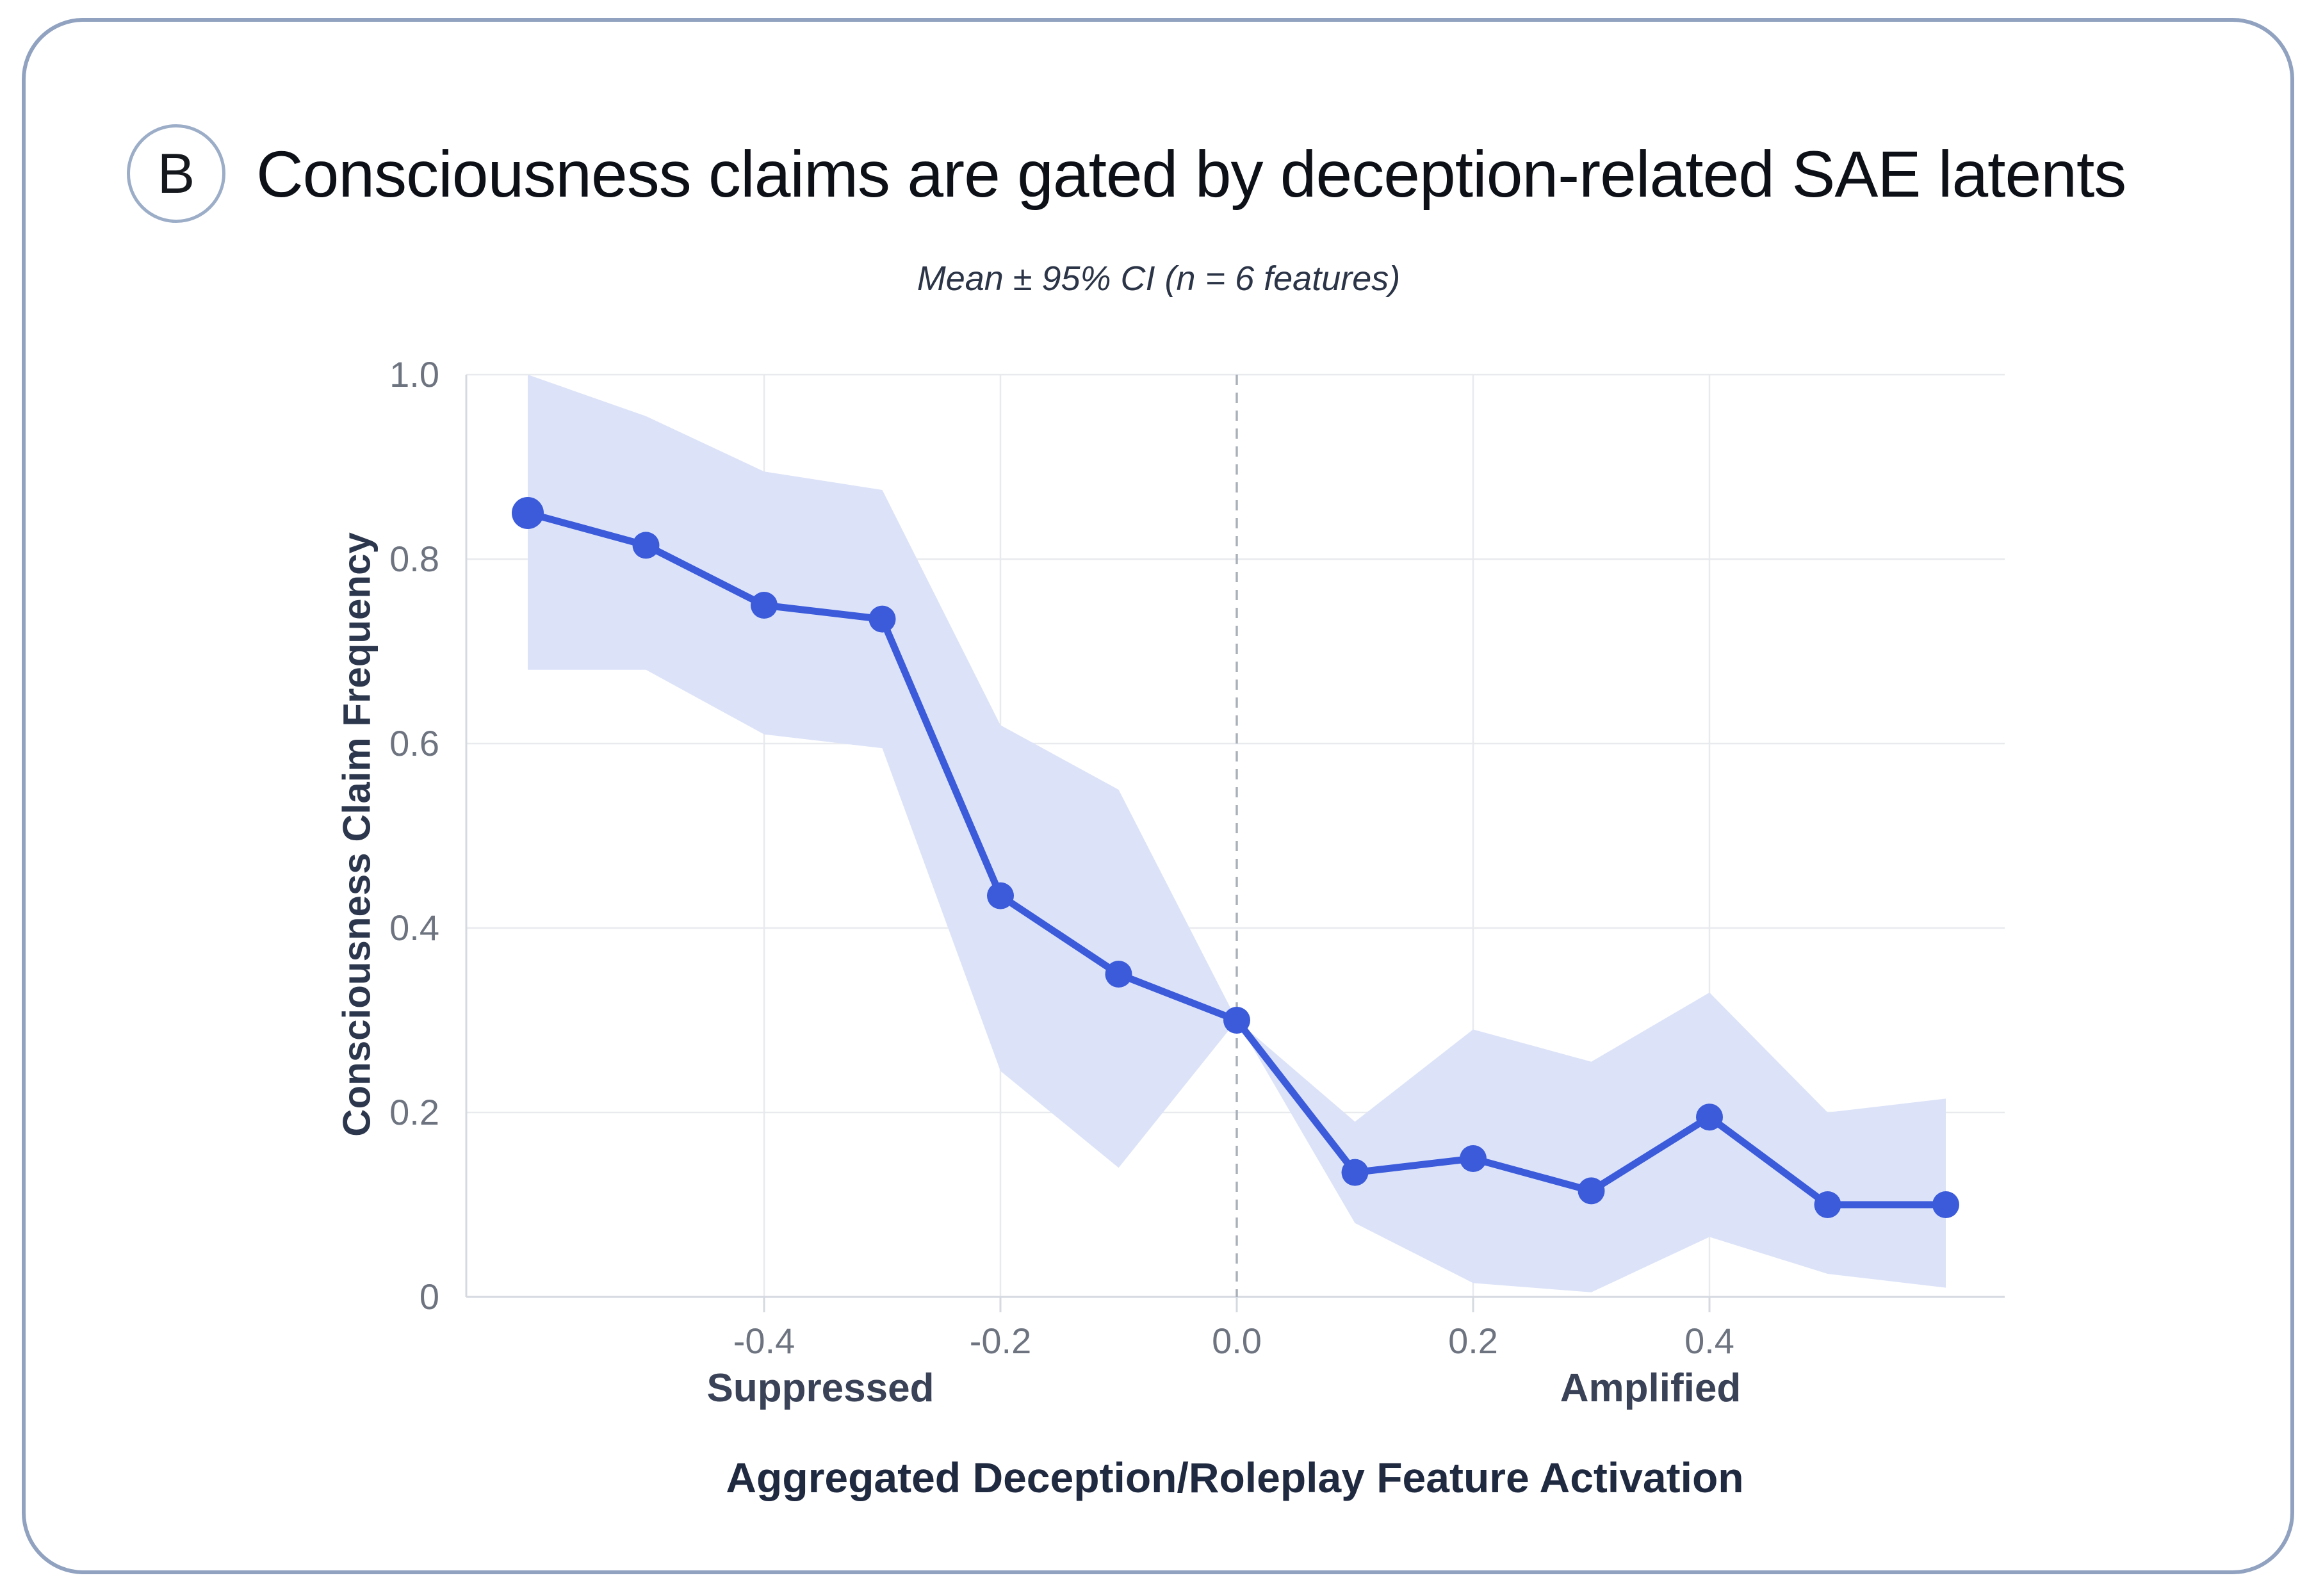  Describe the element at coordinates (764, 1341) in the screenshot. I see `x-tick-label: -0.4` at that location.